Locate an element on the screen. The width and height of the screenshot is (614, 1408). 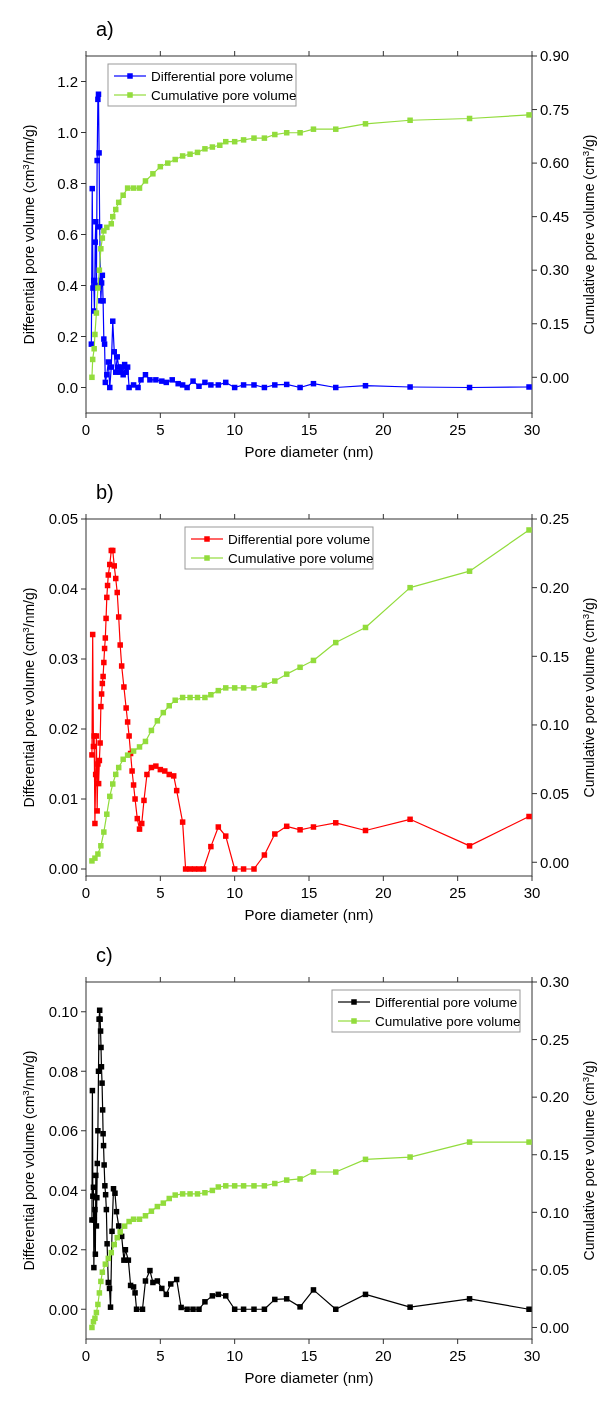
y-tick-label: 1.2 is located at coordinates (67, 81).